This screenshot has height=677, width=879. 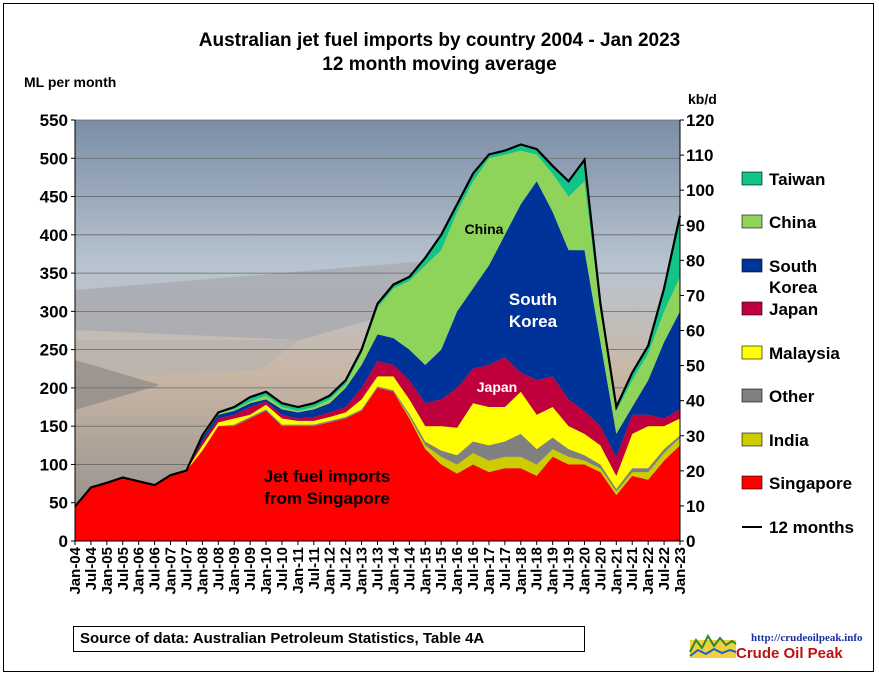 I want to click on x-tick-label: Jul-12, so click(x=346, y=568).